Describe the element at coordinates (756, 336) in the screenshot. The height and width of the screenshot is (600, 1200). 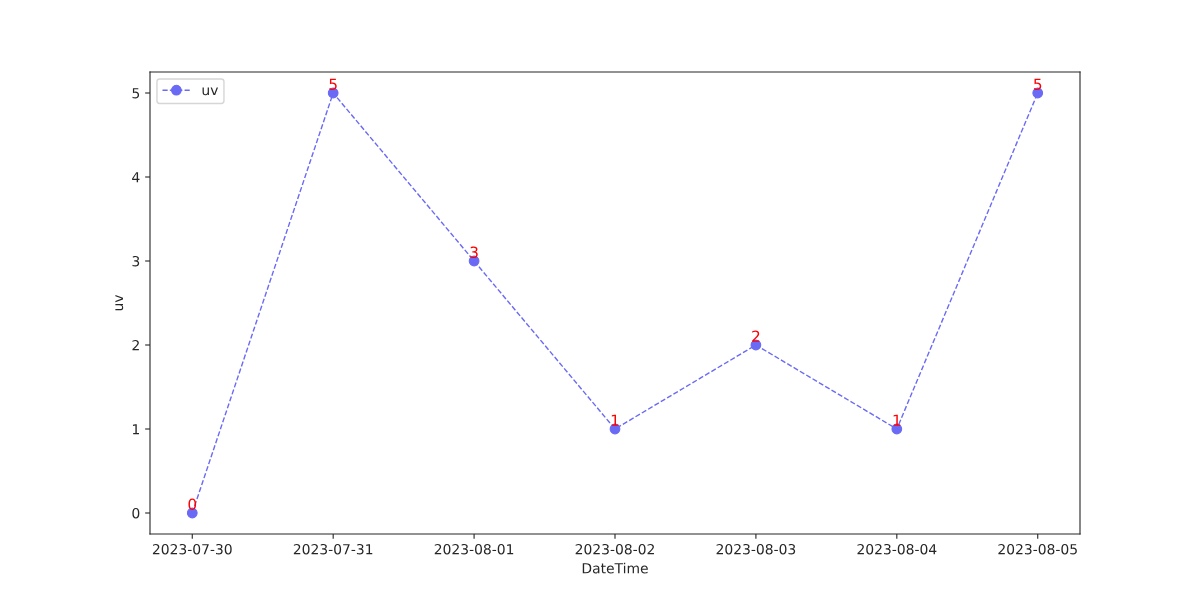
I see `data-label: 2` at that location.